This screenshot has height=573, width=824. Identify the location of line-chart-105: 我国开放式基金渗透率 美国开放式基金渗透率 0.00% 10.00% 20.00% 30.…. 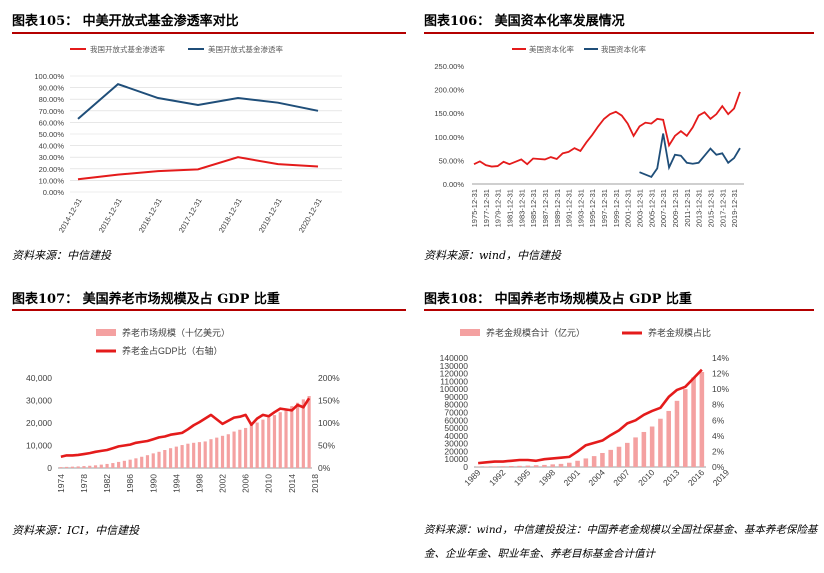
(188, 139).